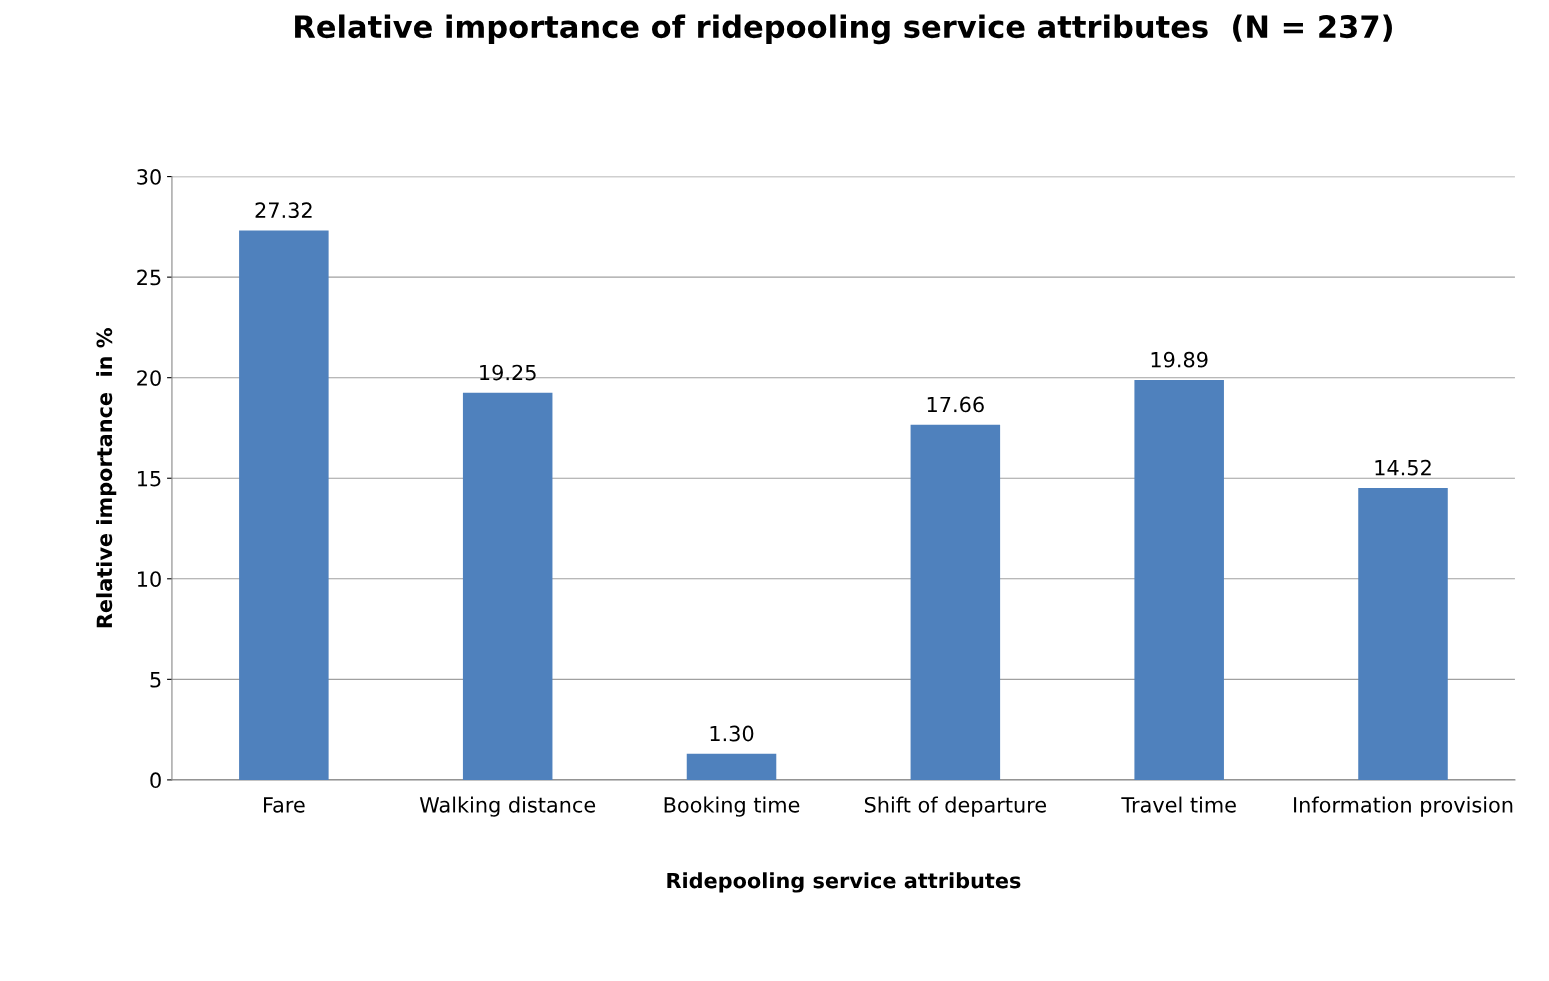 Image resolution: width=1549 pixels, height=981 pixels. What do you see at coordinates (1179, 359) in the screenshot?
I see `data-label: 19.89` at bounding box center [1179, 359].